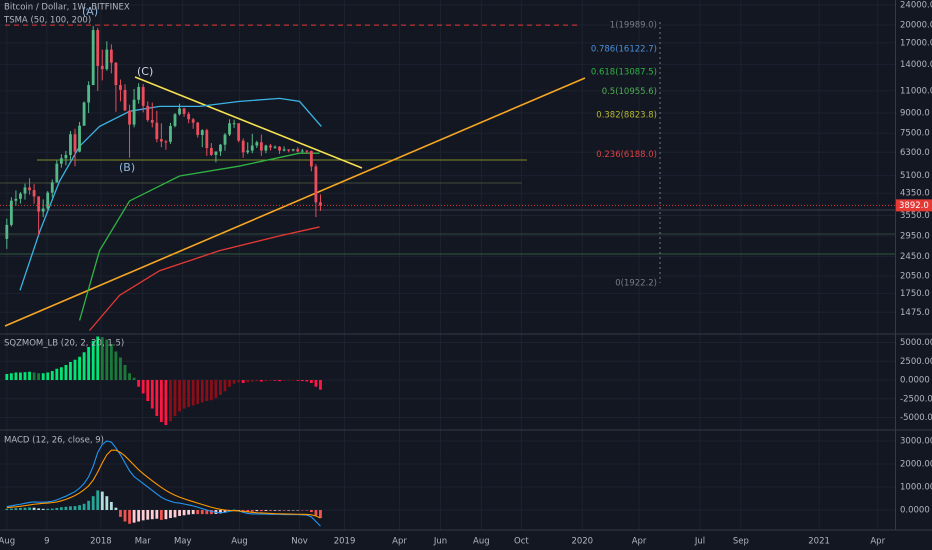 The width and height of the screenshot is (932, 550). Describe the element at coordinates (916, 91) in the screenshot. I see `y-tick-label: 11000.0` at that location.